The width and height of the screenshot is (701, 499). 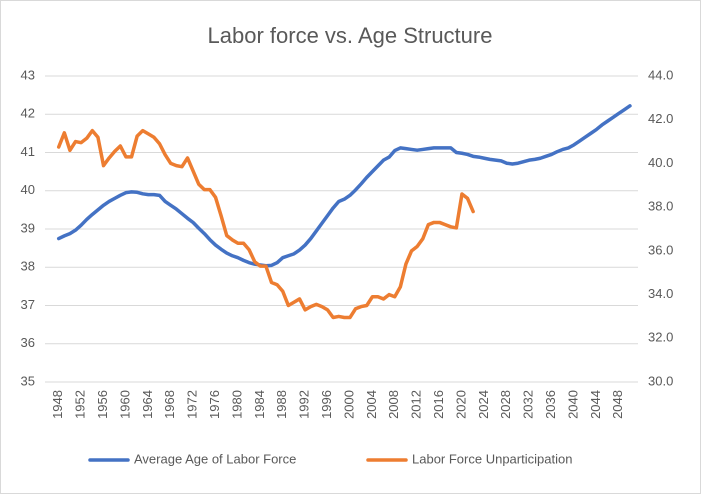 I want to click on x-tick-label: 1964, so click(x=147, y=404).